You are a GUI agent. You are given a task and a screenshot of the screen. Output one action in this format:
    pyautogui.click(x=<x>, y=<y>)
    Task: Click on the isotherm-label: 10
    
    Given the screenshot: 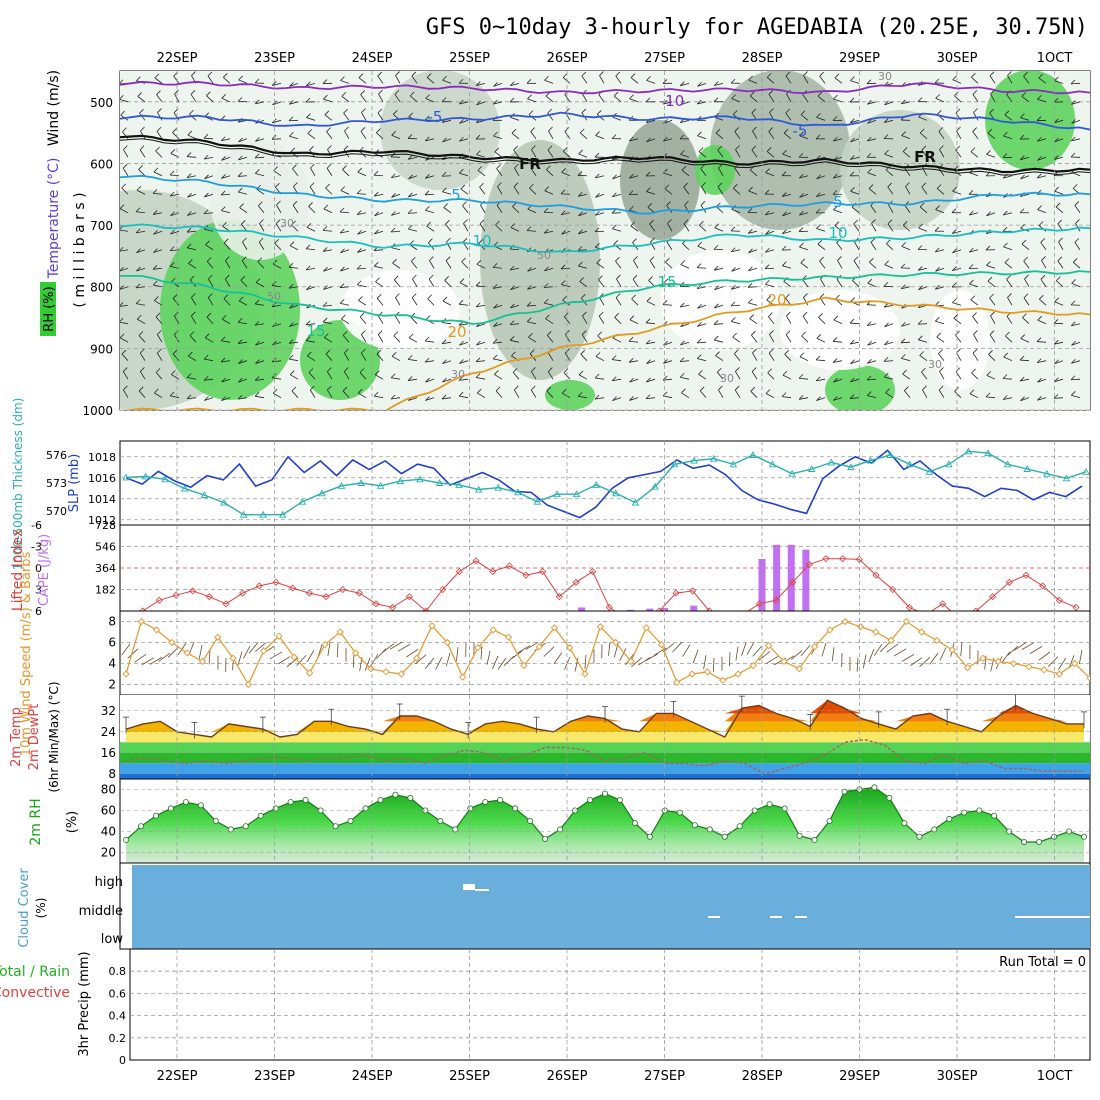 What is the action you would take?
    pyautogui.click(x=481, y=241)
    